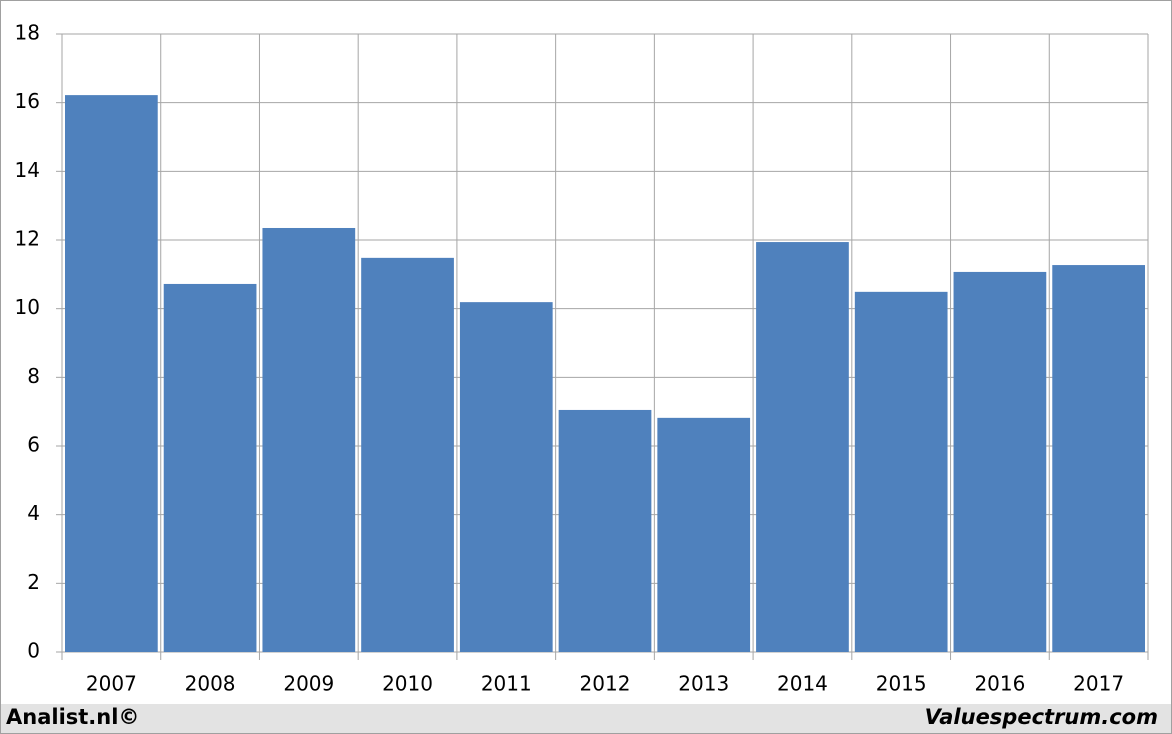  Describe the element at coordinates (27, 101) in the screenshot. I see `y-tick-label: 16` at that location.